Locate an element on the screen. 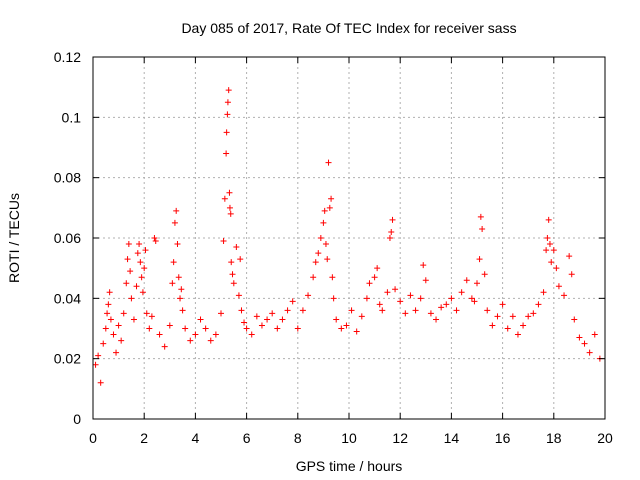 The width and height of the screenshot is (640, 480). x-tick-label: 10 is located at coordinates (349, 438).